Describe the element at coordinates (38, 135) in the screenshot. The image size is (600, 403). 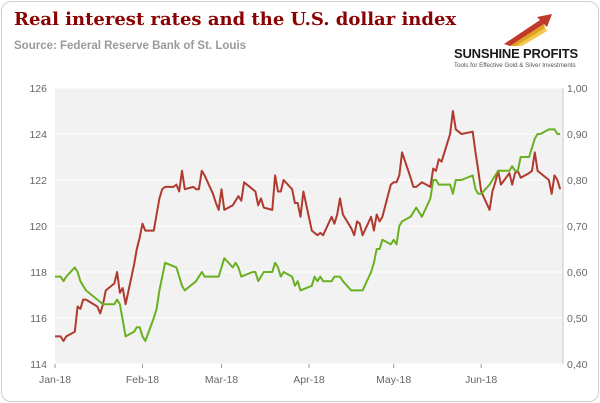
I see `left-tick-label: 124` at that location.